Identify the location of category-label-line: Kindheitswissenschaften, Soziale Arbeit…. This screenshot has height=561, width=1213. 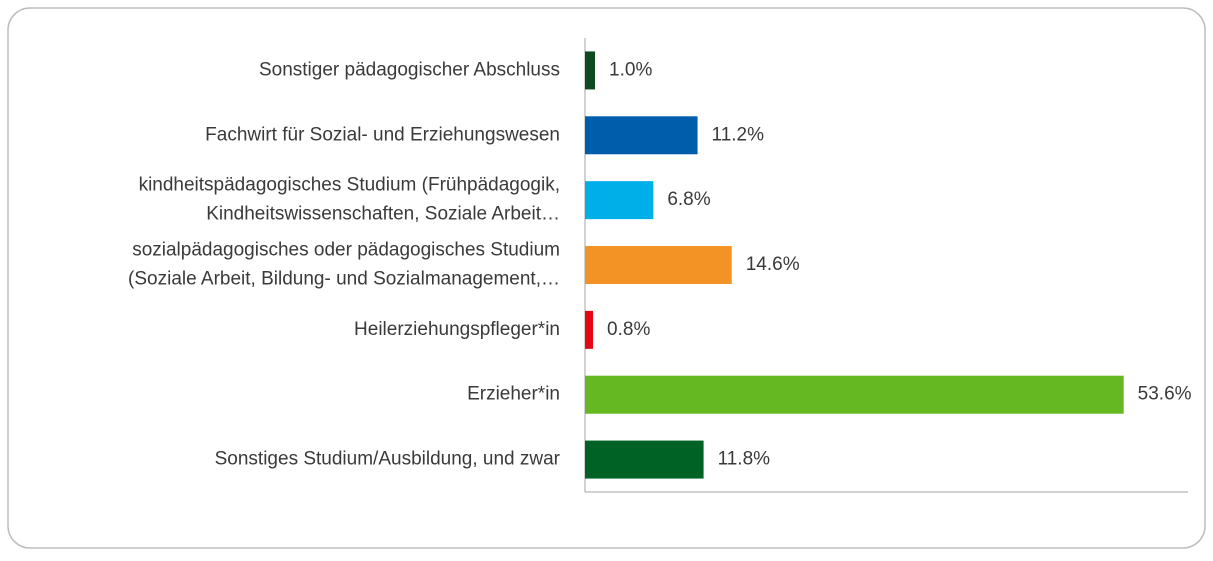
(383, 214).